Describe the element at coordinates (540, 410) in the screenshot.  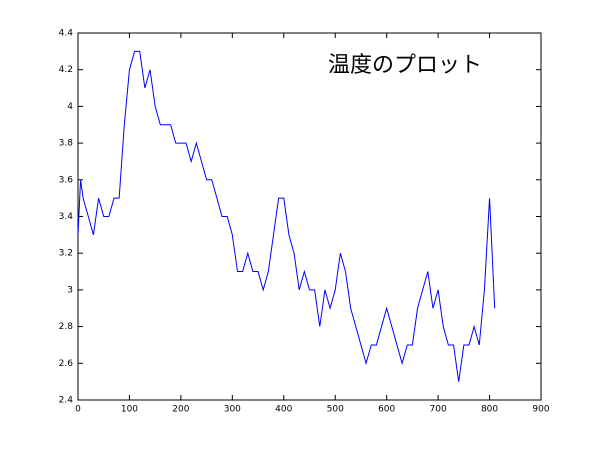
I see `x-tick-label: 900` at that location.